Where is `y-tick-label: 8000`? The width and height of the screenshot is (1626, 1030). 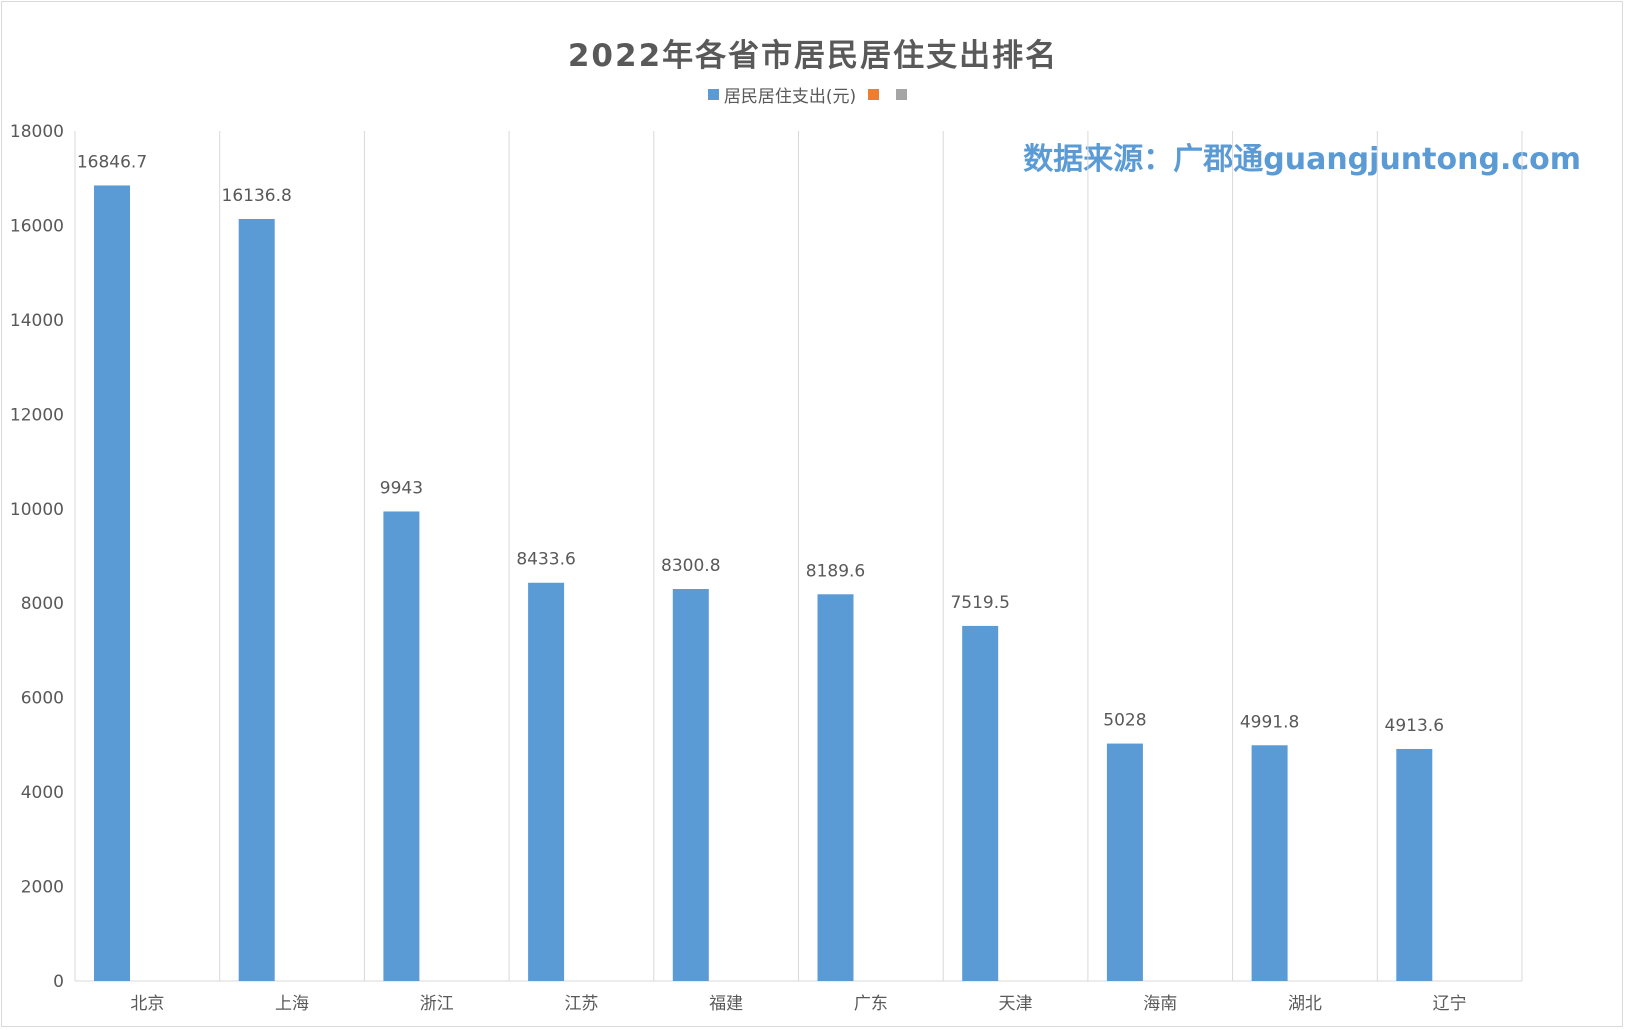 y-tick-label: 8000 is located at coordinates (42, 604).